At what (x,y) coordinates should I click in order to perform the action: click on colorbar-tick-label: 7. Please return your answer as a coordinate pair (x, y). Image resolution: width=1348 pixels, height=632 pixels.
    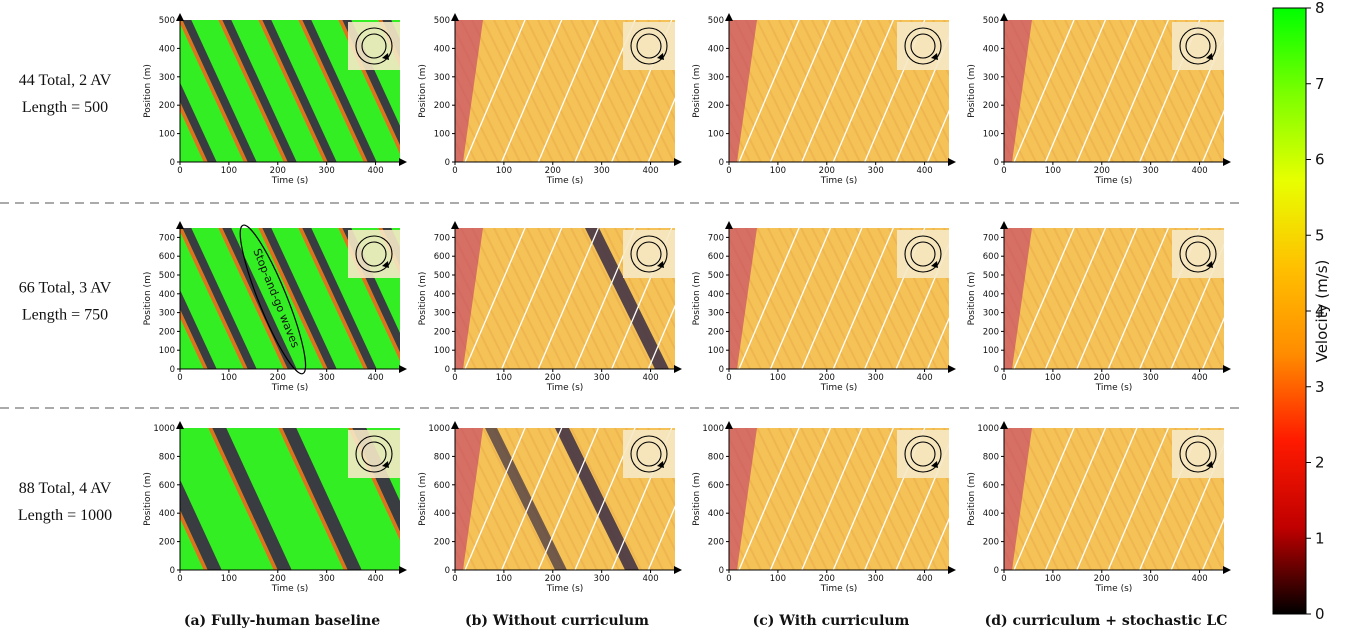
    Looking at the image, I should click on (1320, 84).